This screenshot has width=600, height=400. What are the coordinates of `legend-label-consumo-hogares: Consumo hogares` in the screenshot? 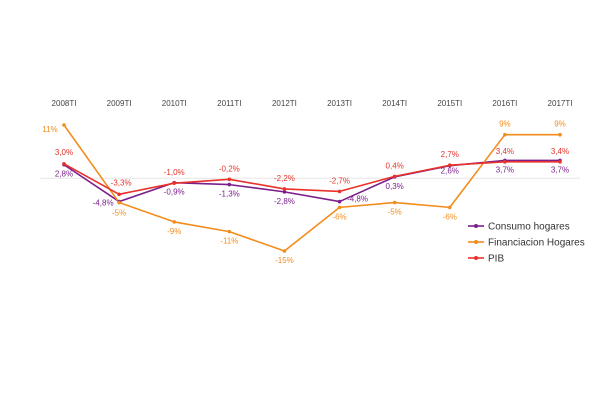 It's located at (529, 227).